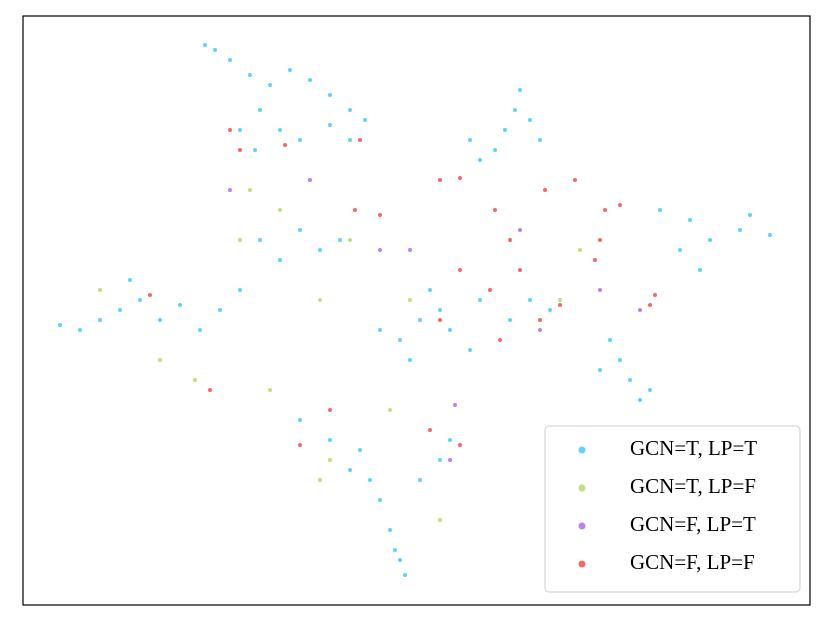  What do you see at coordinates (692, 562) in the screenshot?
I see `legend-label: GCN=F, LP=F` at bounding box center [692, 562].